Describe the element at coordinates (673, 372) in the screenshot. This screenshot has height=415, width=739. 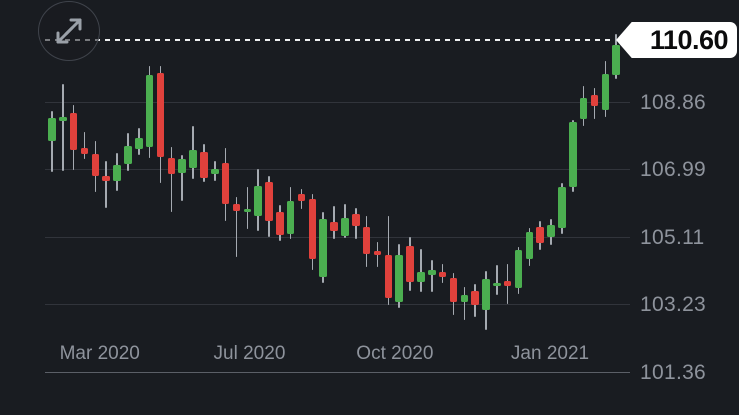
I see `y-axis-tick-label: 101.36` at that location.